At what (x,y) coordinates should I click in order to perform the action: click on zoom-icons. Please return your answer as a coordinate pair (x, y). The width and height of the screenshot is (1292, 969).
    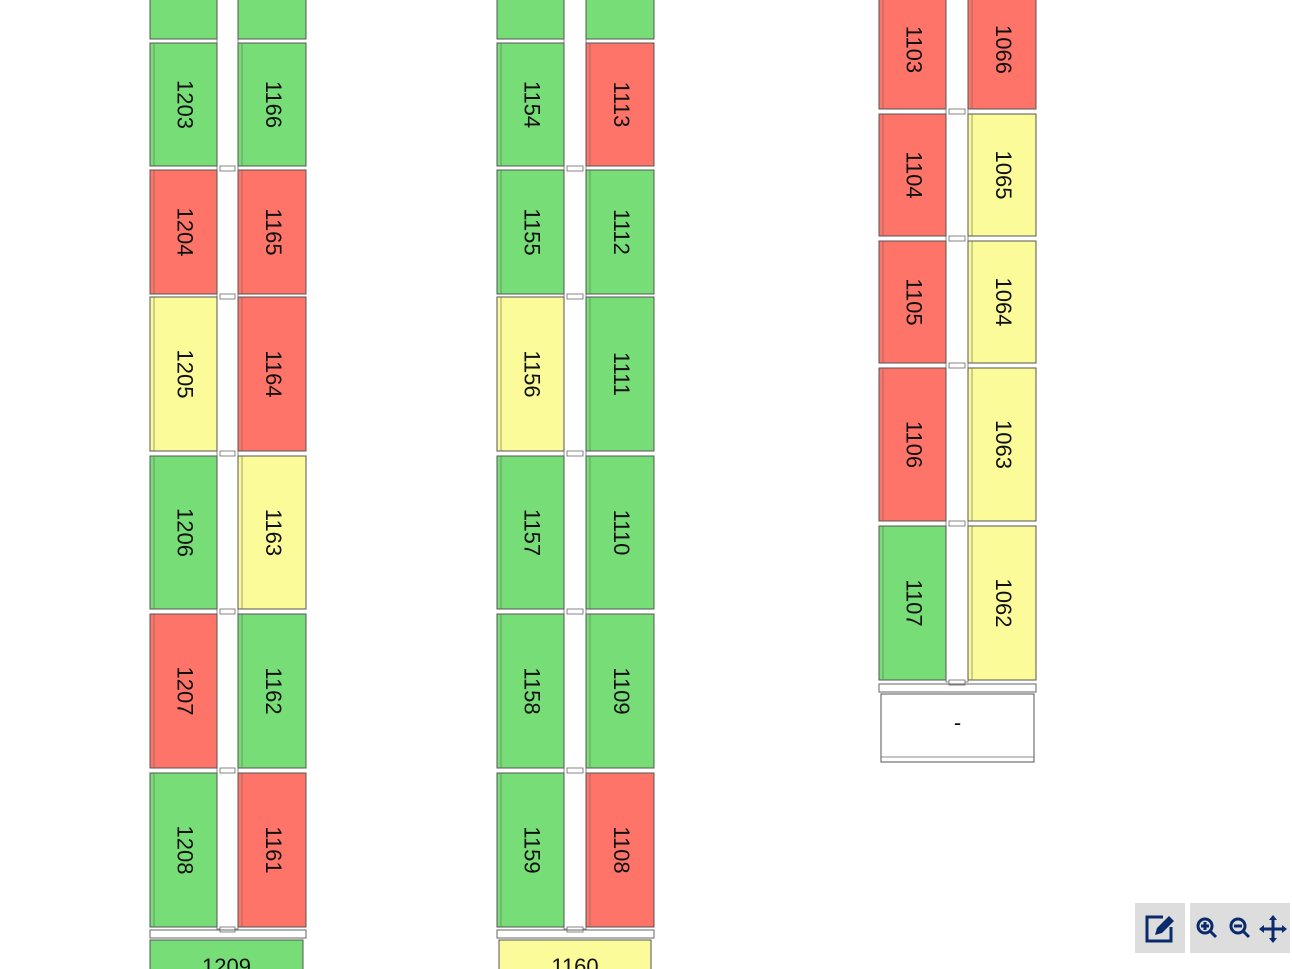
    Looking at the image, I should click on (1241, 929).